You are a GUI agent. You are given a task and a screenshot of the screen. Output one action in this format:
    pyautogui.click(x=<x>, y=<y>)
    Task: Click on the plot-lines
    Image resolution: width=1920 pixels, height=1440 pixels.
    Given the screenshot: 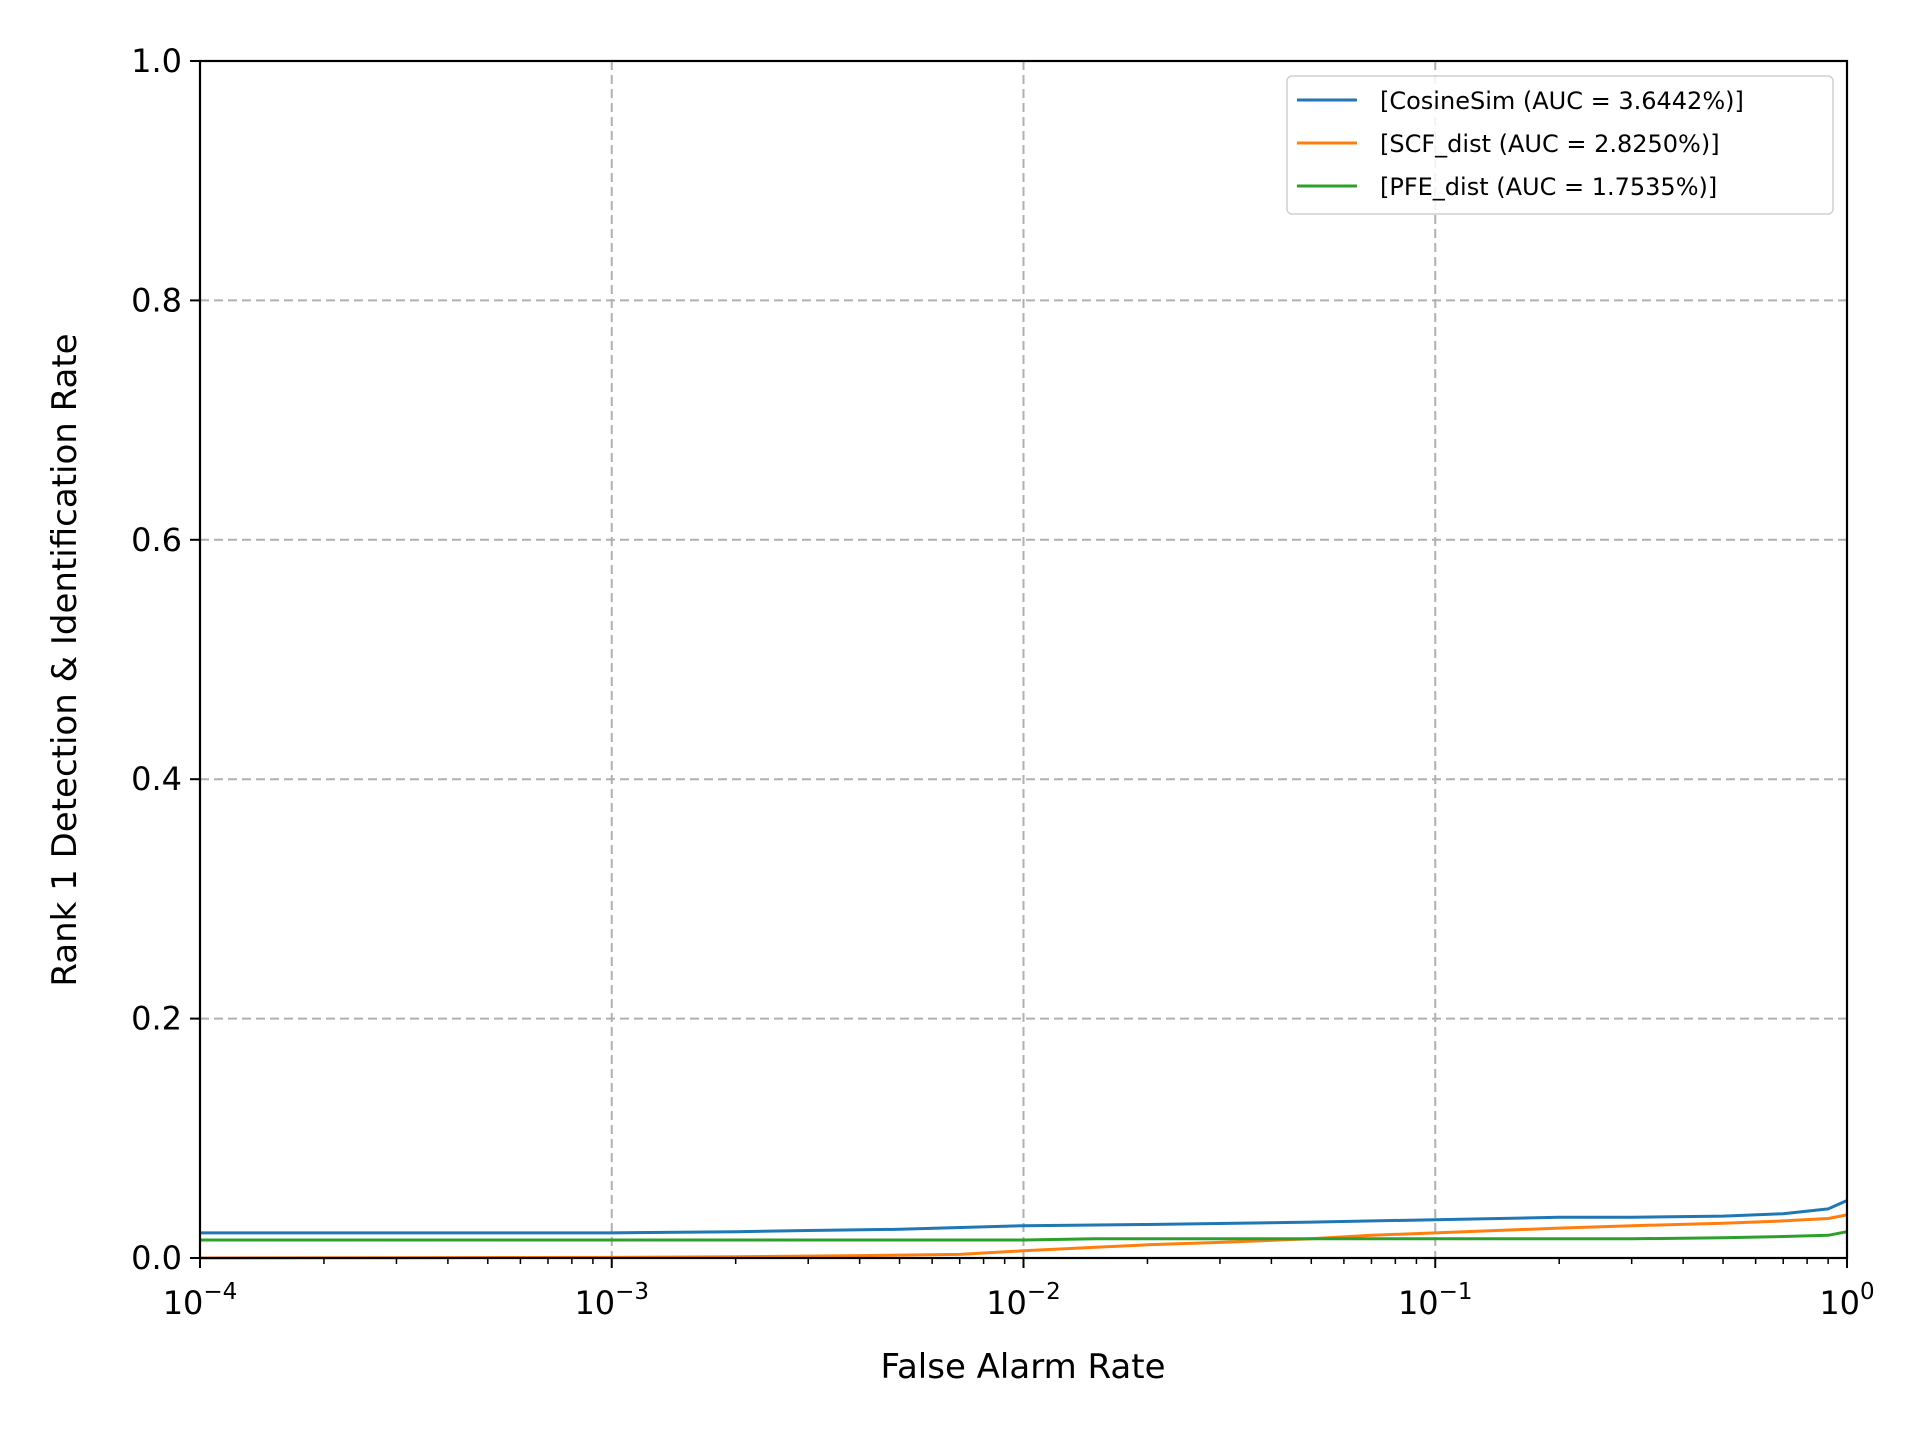 What is the action you would take?
    pyautogui.click(x=1023, y=1229)
    